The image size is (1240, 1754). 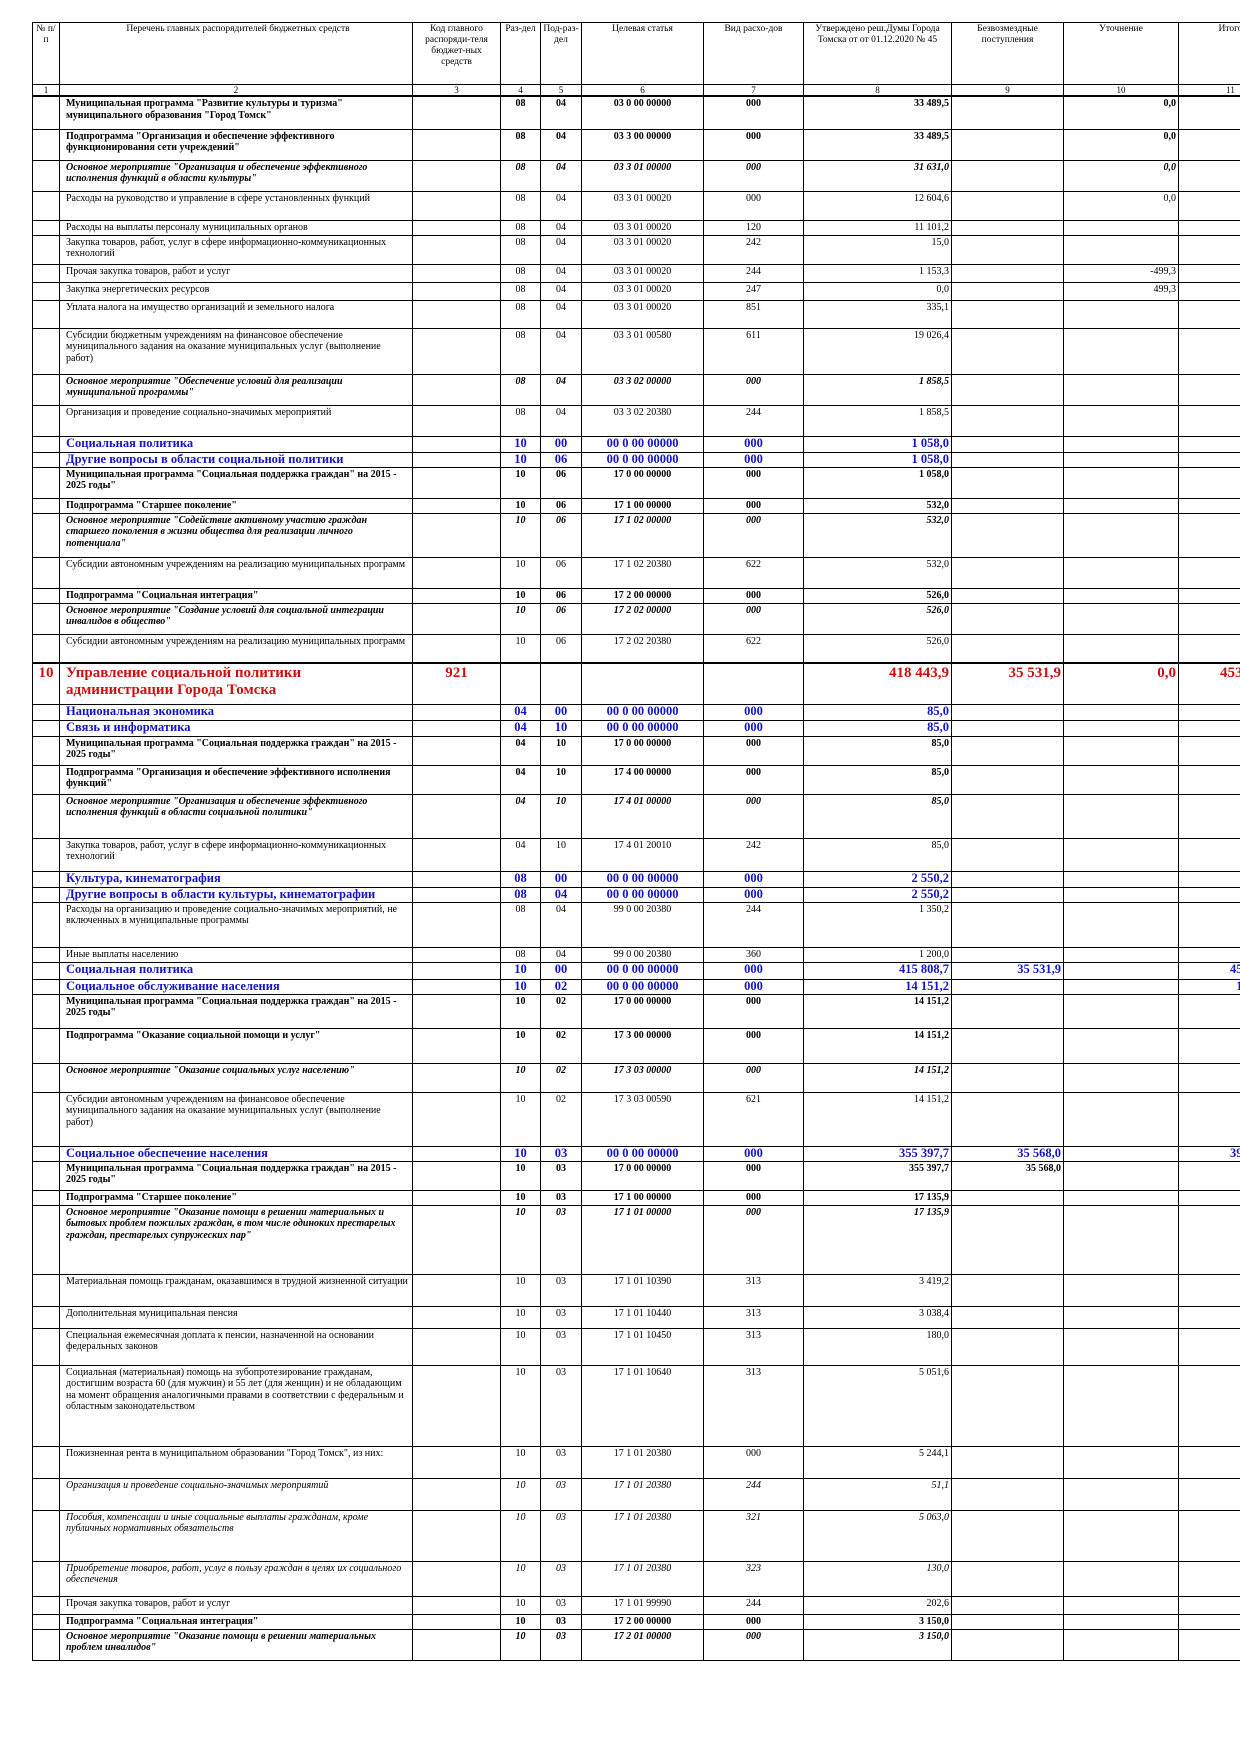 What do you see at coordinates (877, 535) in the screenshot?
I see `cell: 532,0` at bounding box center [877, 535].